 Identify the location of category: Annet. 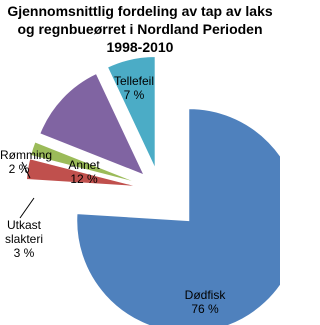
(84, 165).